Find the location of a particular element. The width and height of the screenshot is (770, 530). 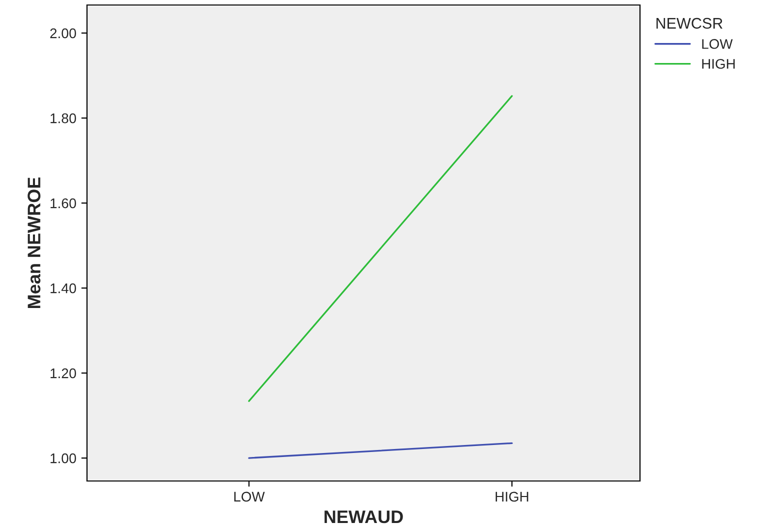

y-axis-title: Mean NEWROE is located at coordinates (34, 242).